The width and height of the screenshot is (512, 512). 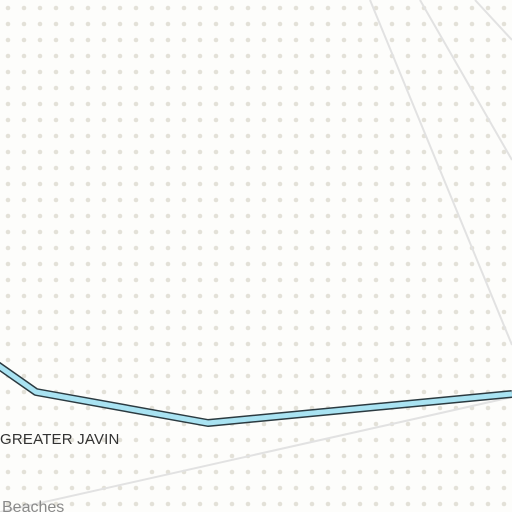 I want to click on river, so click(x=256, y=394).